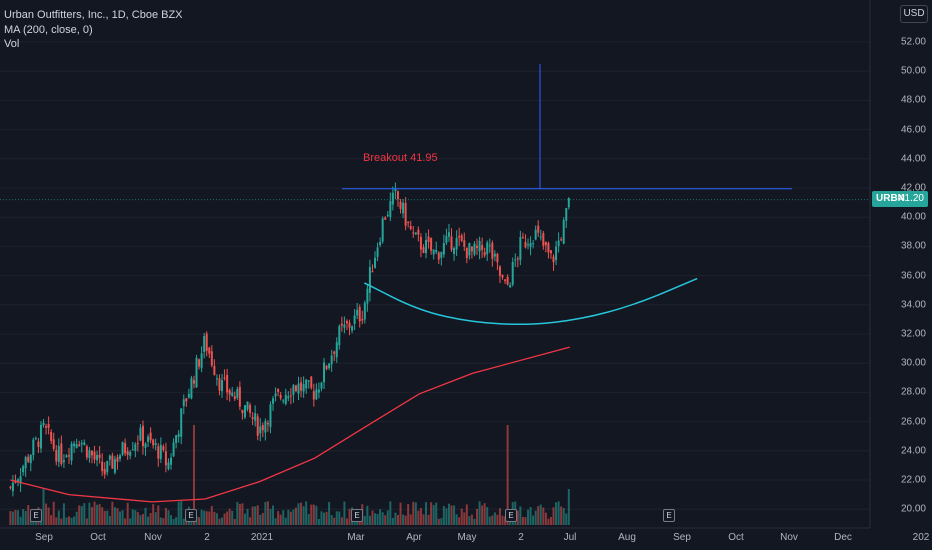 The width and height of the screenshot is (932, 550). Describe the element at coordinates (48, 29) in the screenshot. I see `ma-indicator-label: MA (200, close, 0)` at that location.